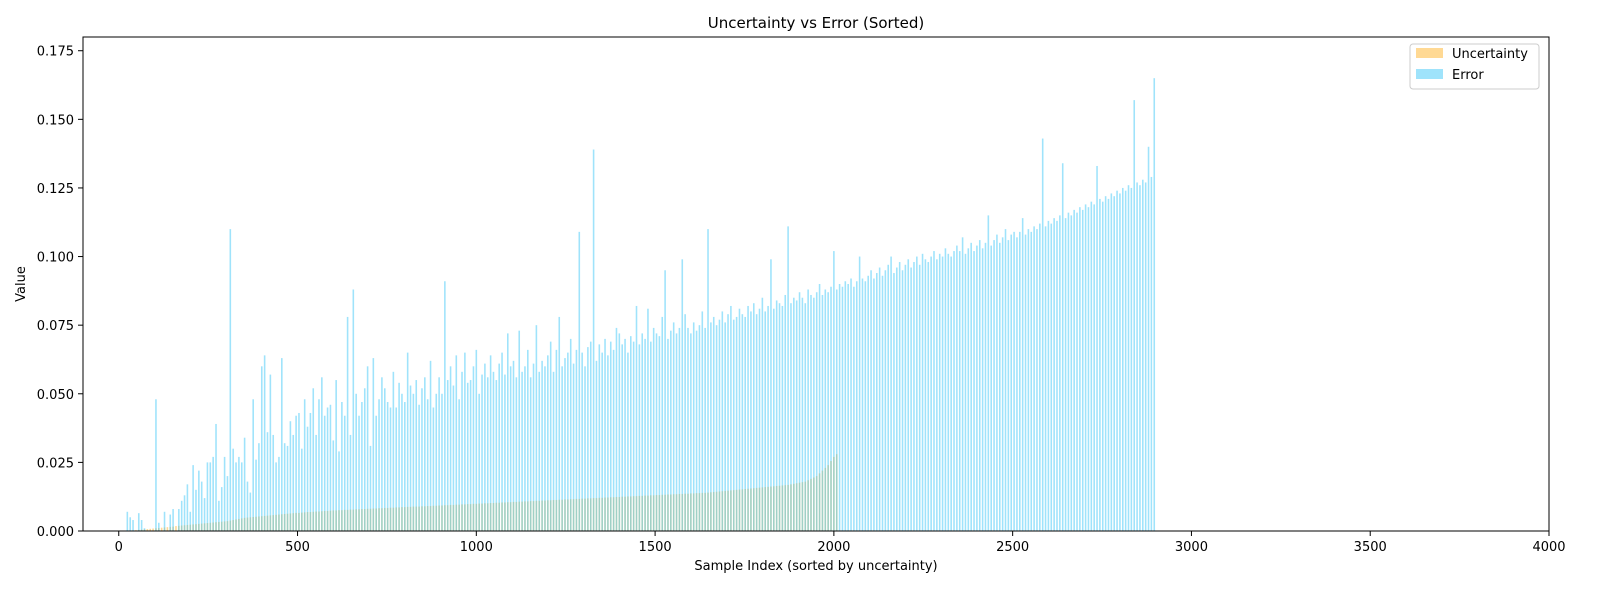  What do you see at coordinates (55, 258) in the screenshot?
I see `y-tick-label-4: 0.100` at bounding box center [55, 258].